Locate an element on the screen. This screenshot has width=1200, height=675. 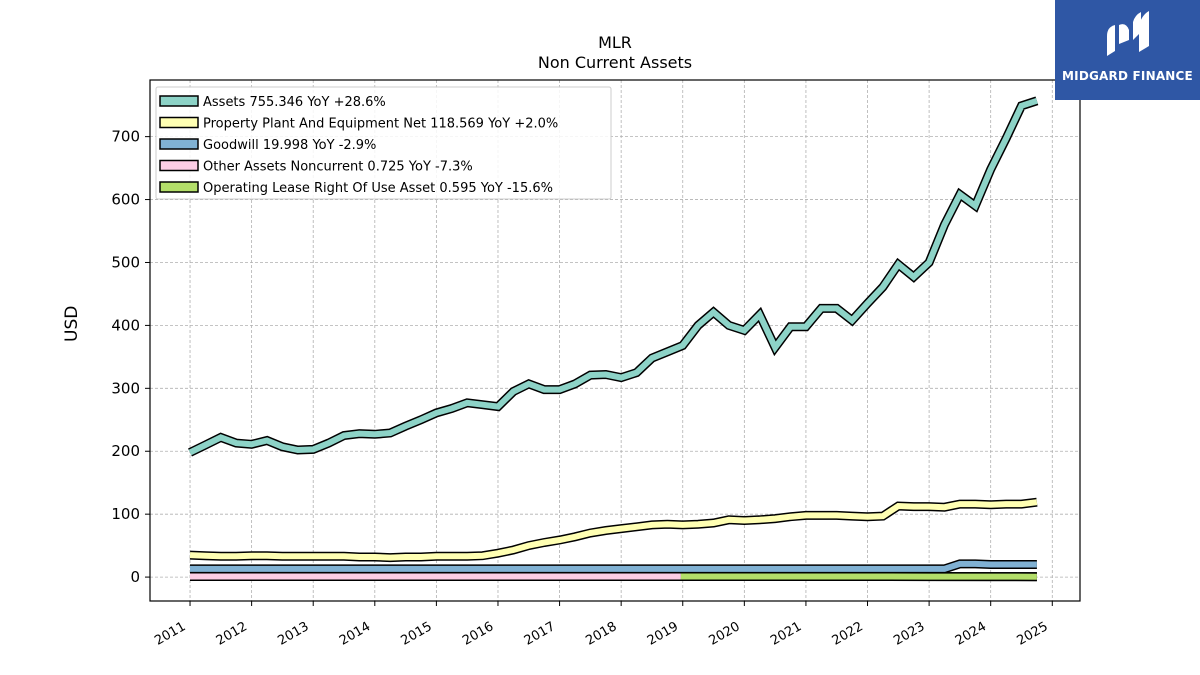
x-tick-label: 2015 is located at coordinates (417, 634).